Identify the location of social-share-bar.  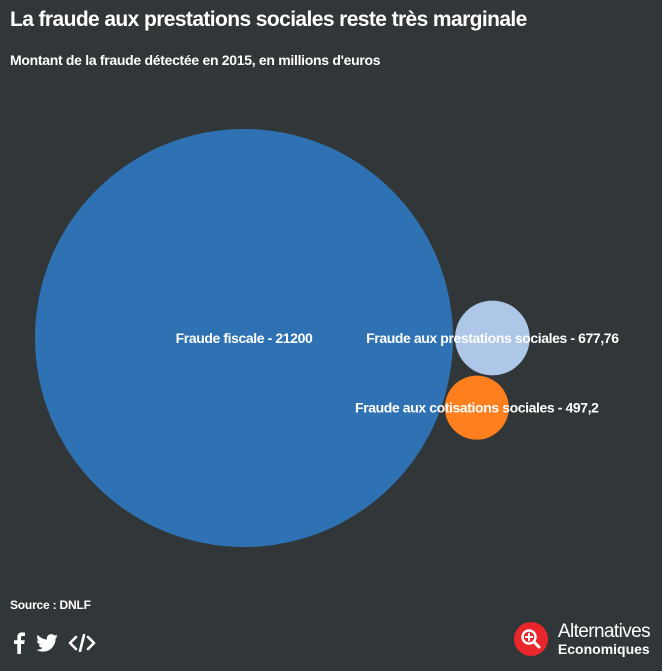
(54, 643).